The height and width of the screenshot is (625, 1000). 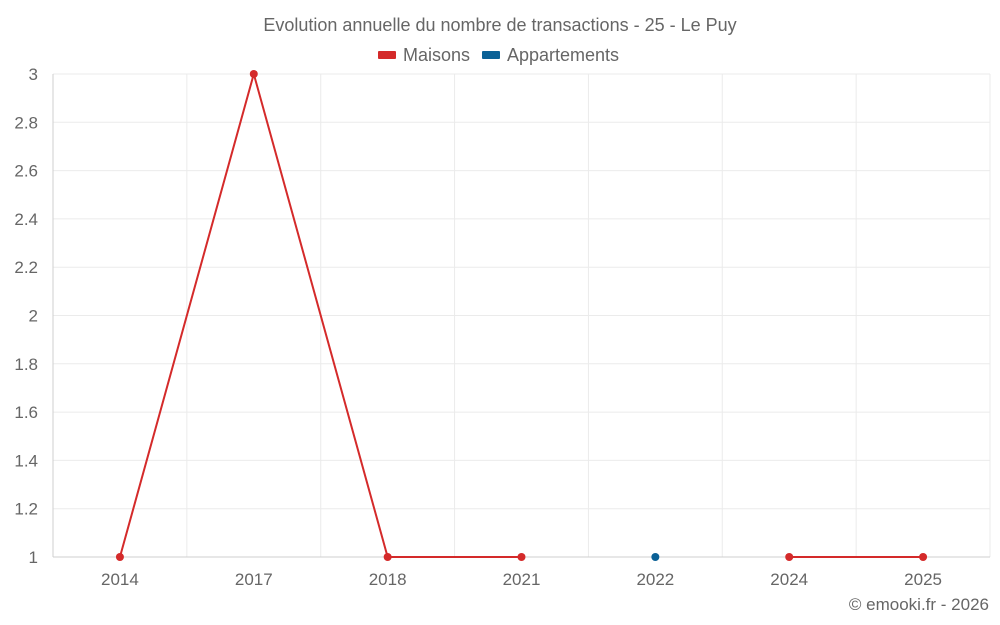 I want to click on y-tick-label: 2.6, so click(x=26, y=171).